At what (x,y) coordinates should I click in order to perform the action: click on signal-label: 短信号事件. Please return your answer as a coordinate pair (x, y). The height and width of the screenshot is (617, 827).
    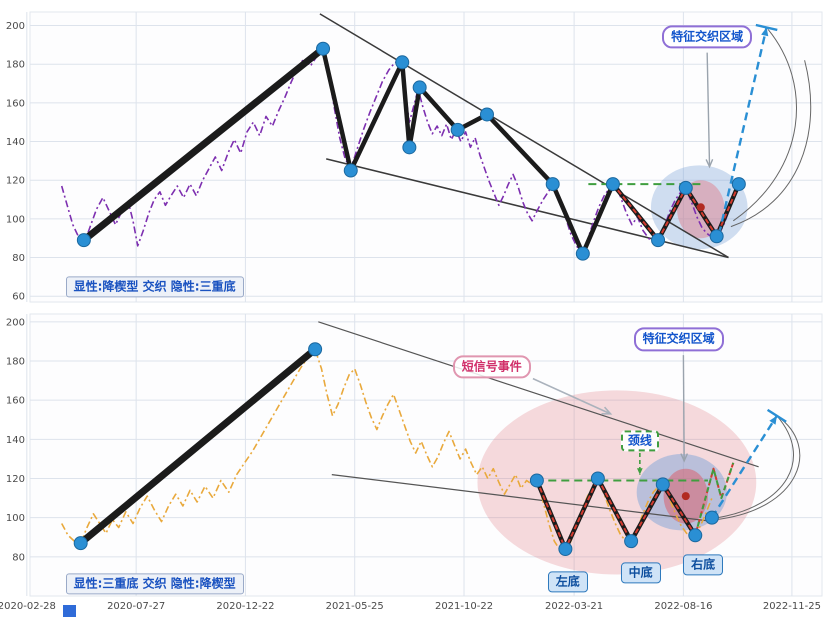
    Looking at the image, I should click on (491, 367).